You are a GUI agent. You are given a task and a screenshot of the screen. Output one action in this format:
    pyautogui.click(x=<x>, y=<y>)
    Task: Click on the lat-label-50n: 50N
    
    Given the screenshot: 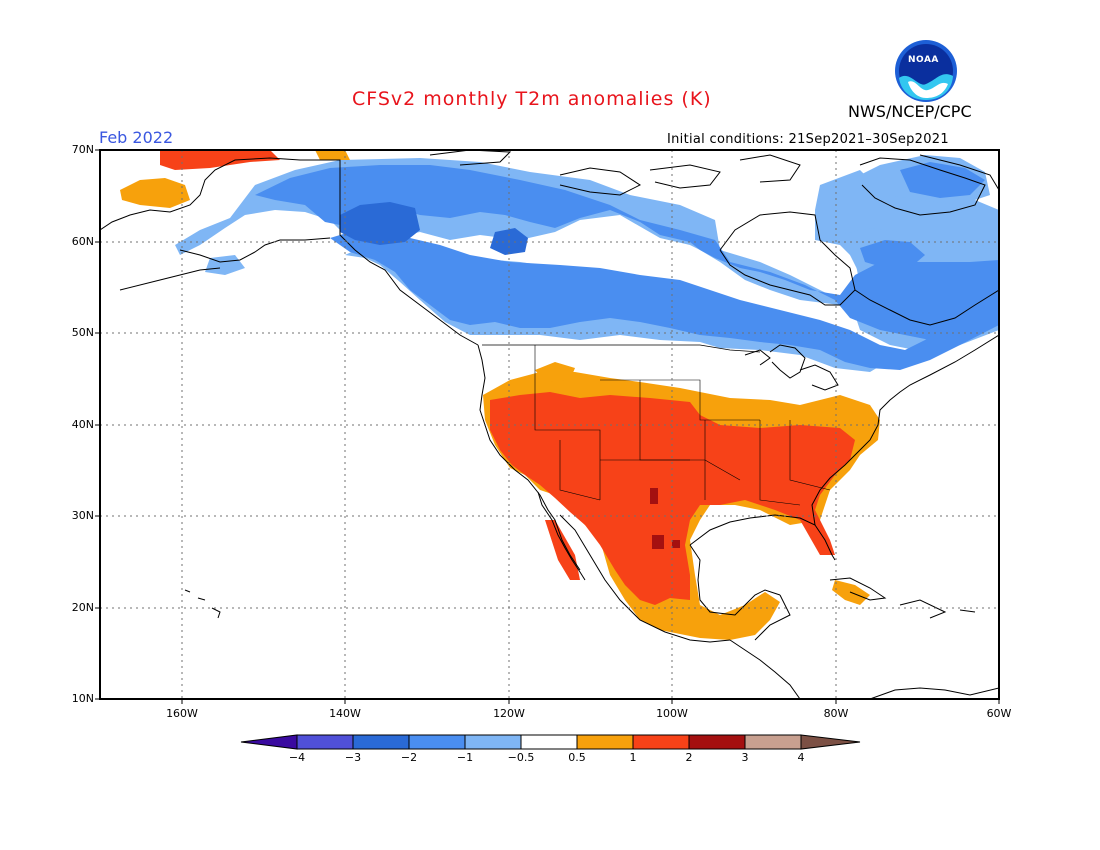 What is the action you would take?
    pyautogui.click(x=82, y=332)
    